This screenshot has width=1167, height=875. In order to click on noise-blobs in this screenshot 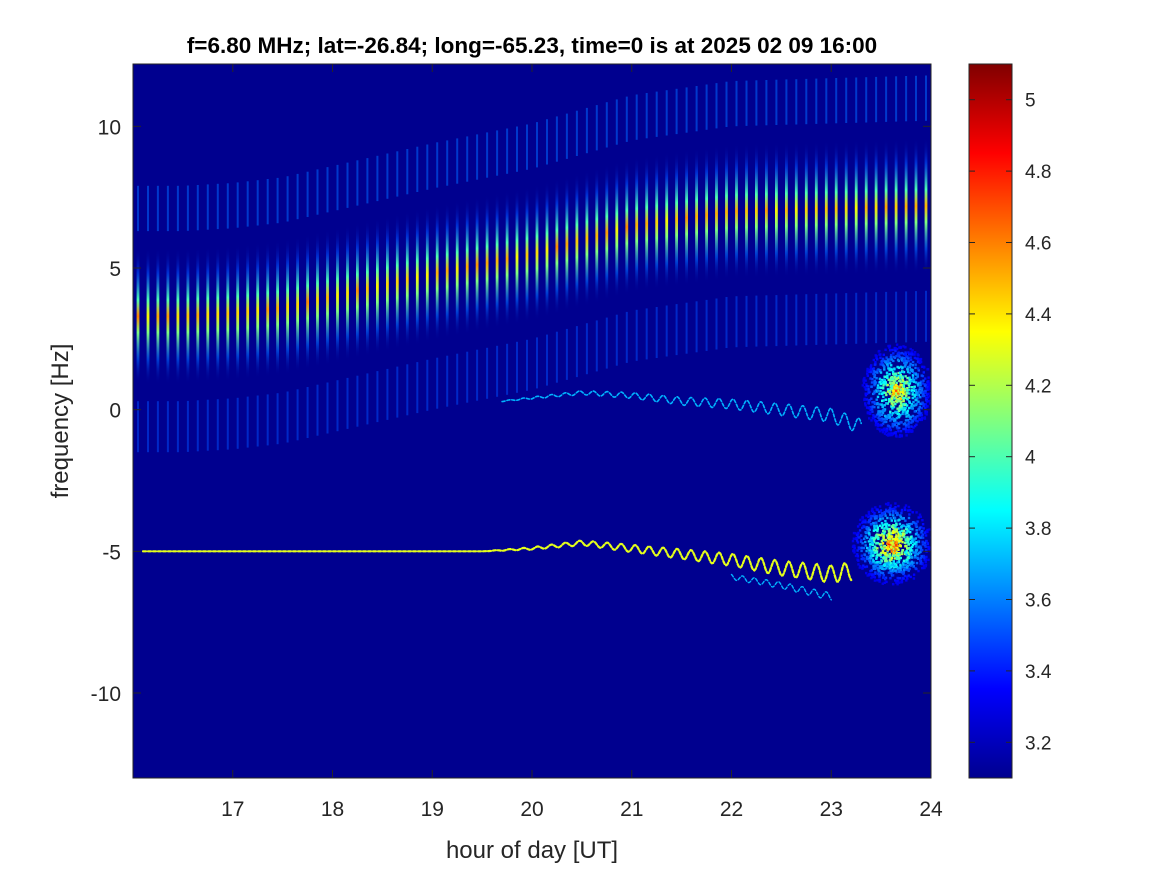, I will do `click(891, 464)`.